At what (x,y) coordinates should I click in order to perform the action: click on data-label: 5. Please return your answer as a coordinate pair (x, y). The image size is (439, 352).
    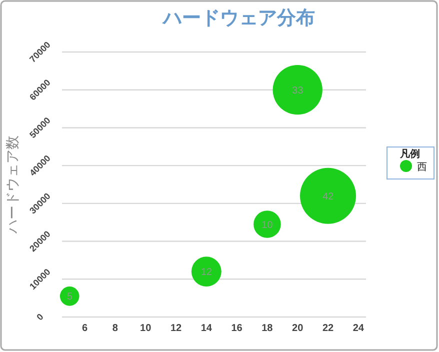
    Looking at the image, I should click on (69, 297).